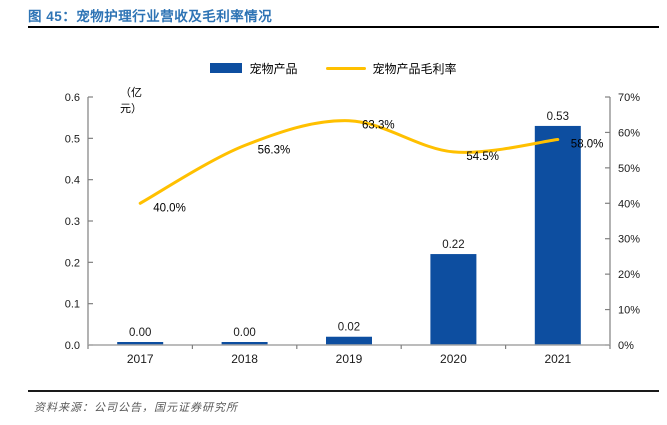 The image size is (667, 425). I want to click on category-label-2021: 2021, so click(557, 359).